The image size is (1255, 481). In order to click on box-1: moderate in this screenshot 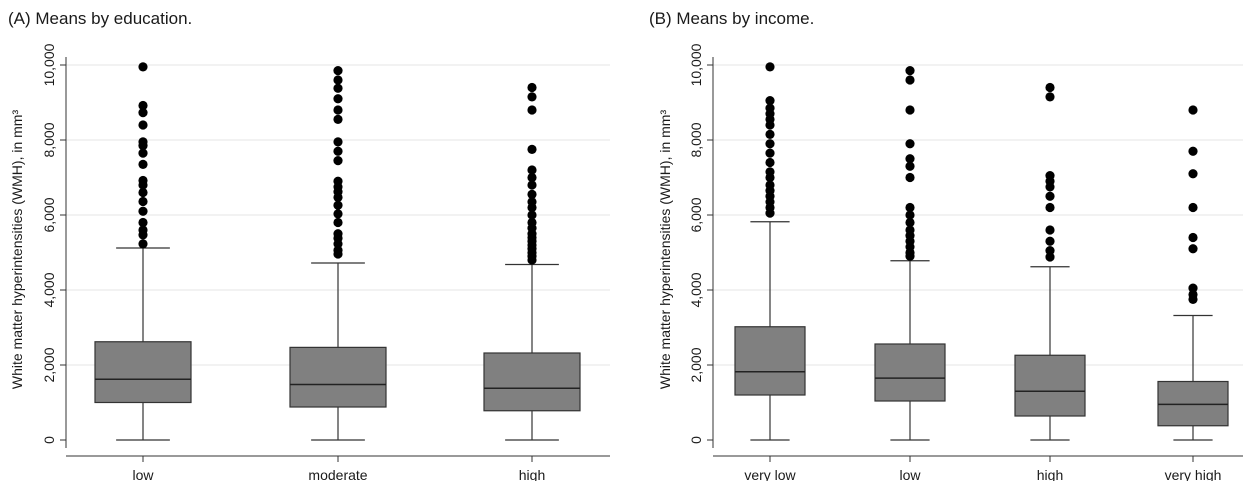, I will do `click(338, 273)`.